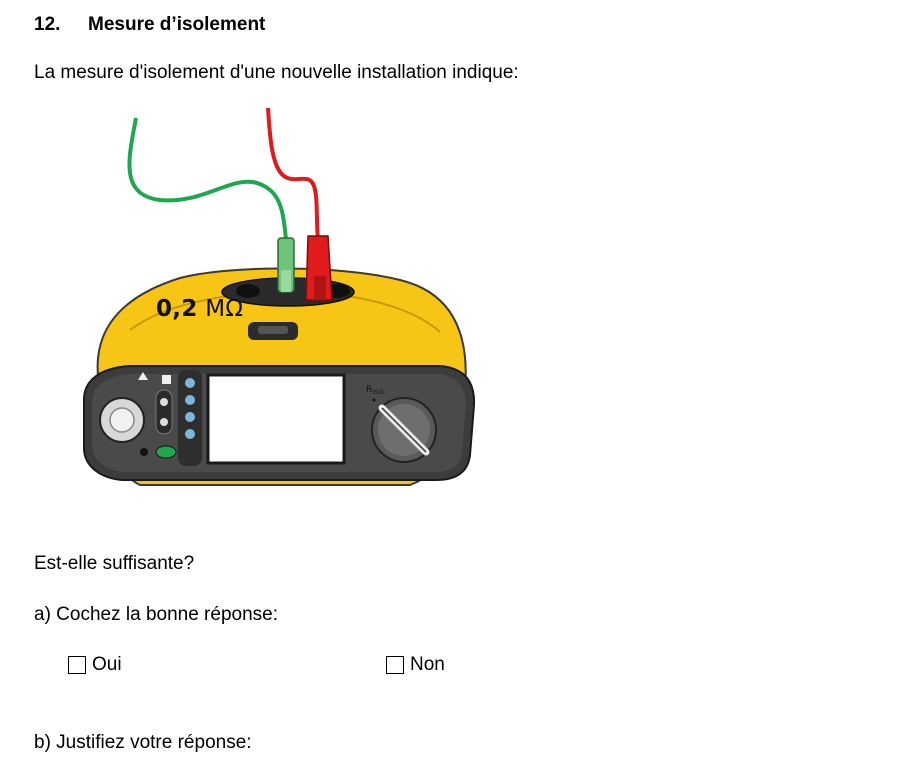  What do you see at coordinates (156, 614) in the screenshot?
I see `part-a-prompt: a) Cochez la bonne réponse:` at bounding box center [156, 614].